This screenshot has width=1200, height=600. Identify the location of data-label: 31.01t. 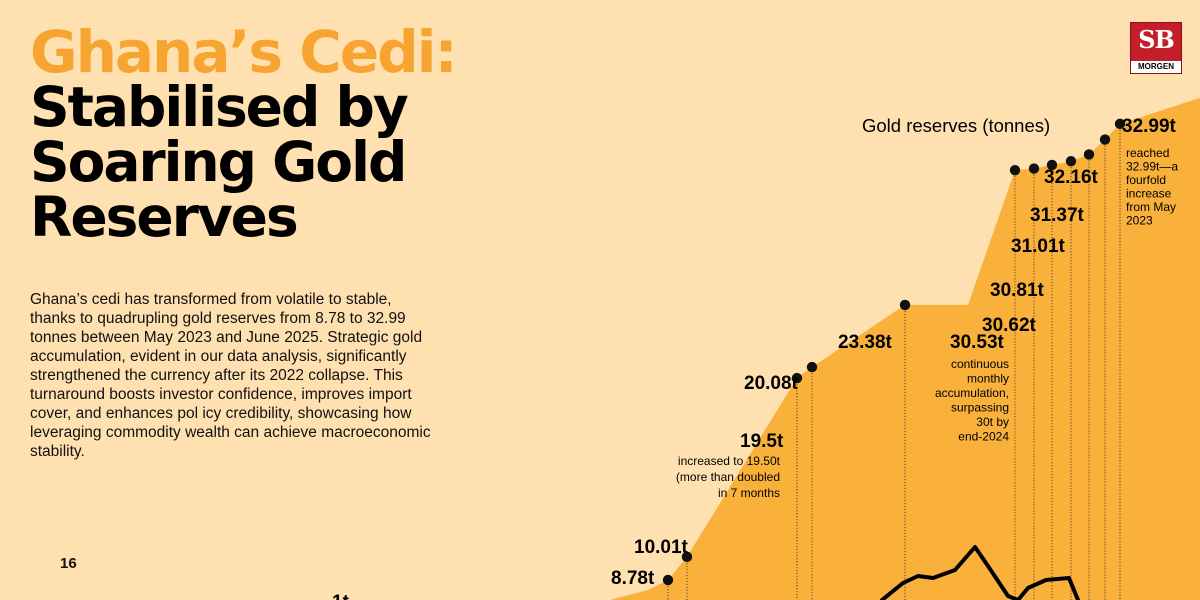
(1038, 246).